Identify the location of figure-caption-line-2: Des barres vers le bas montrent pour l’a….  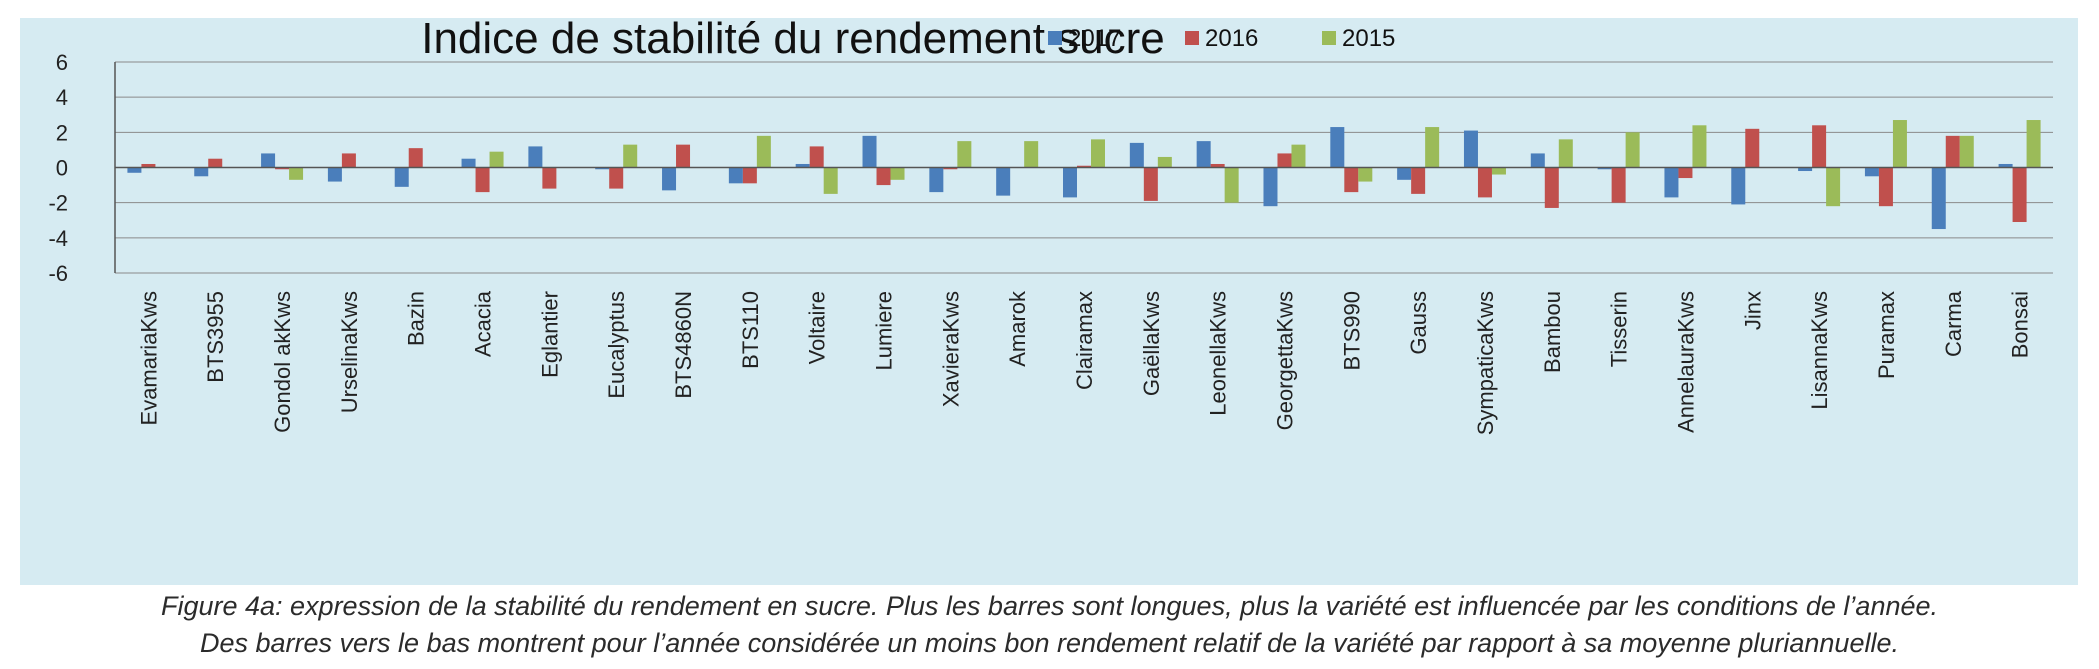
(1049, 643).